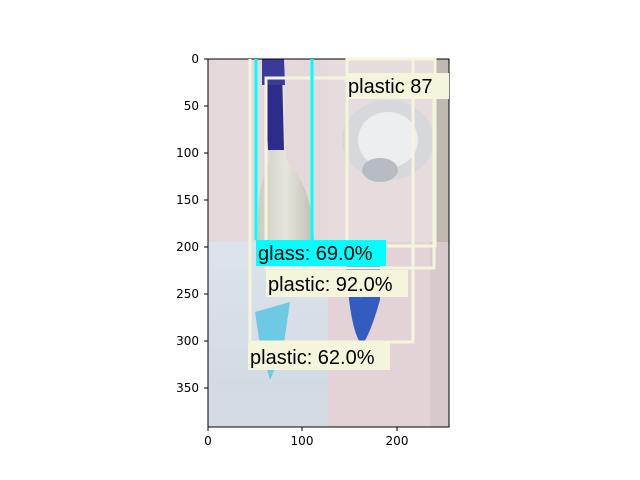 The width and height of the screenshot is (640, 480). What do you see at coordinates (187, 388) in the screenshot?
I see `y-tick-label: 350` at bounding box center [187, 388].